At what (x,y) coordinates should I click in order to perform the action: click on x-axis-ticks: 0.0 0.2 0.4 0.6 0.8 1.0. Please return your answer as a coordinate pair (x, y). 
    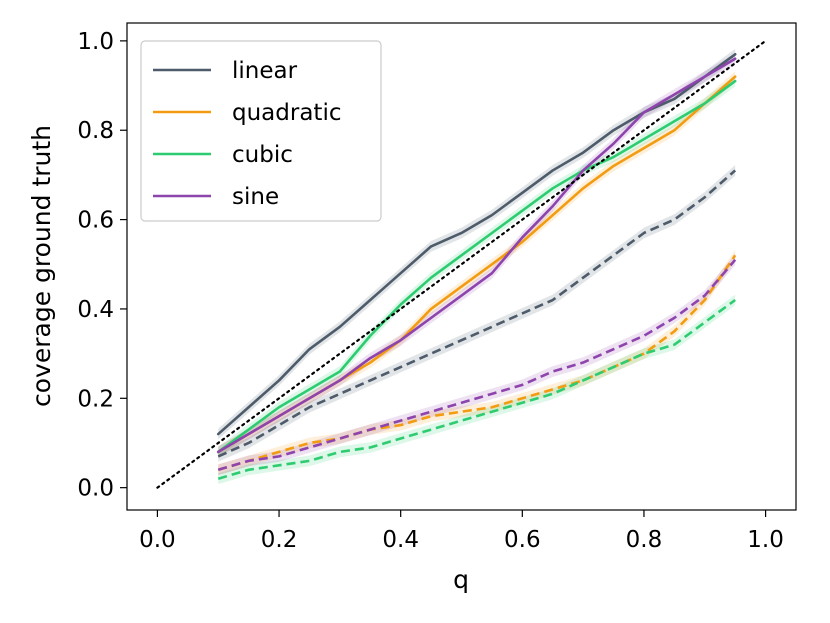
    Looking at the image, I should click on (461, 531).